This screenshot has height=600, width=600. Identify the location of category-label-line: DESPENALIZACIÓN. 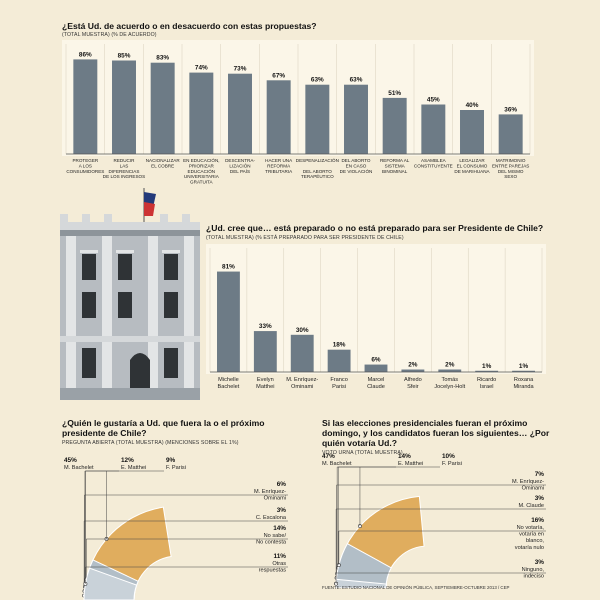
(317, 160).